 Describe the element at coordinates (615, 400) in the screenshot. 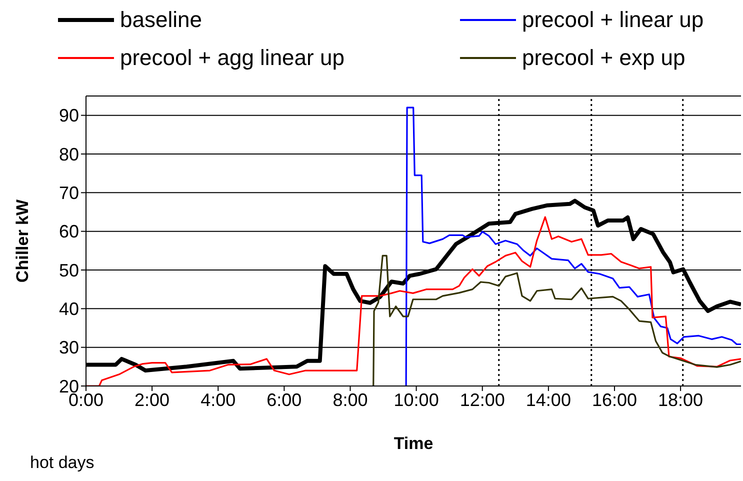

I see `x-tick-label: 16:00` at that location.